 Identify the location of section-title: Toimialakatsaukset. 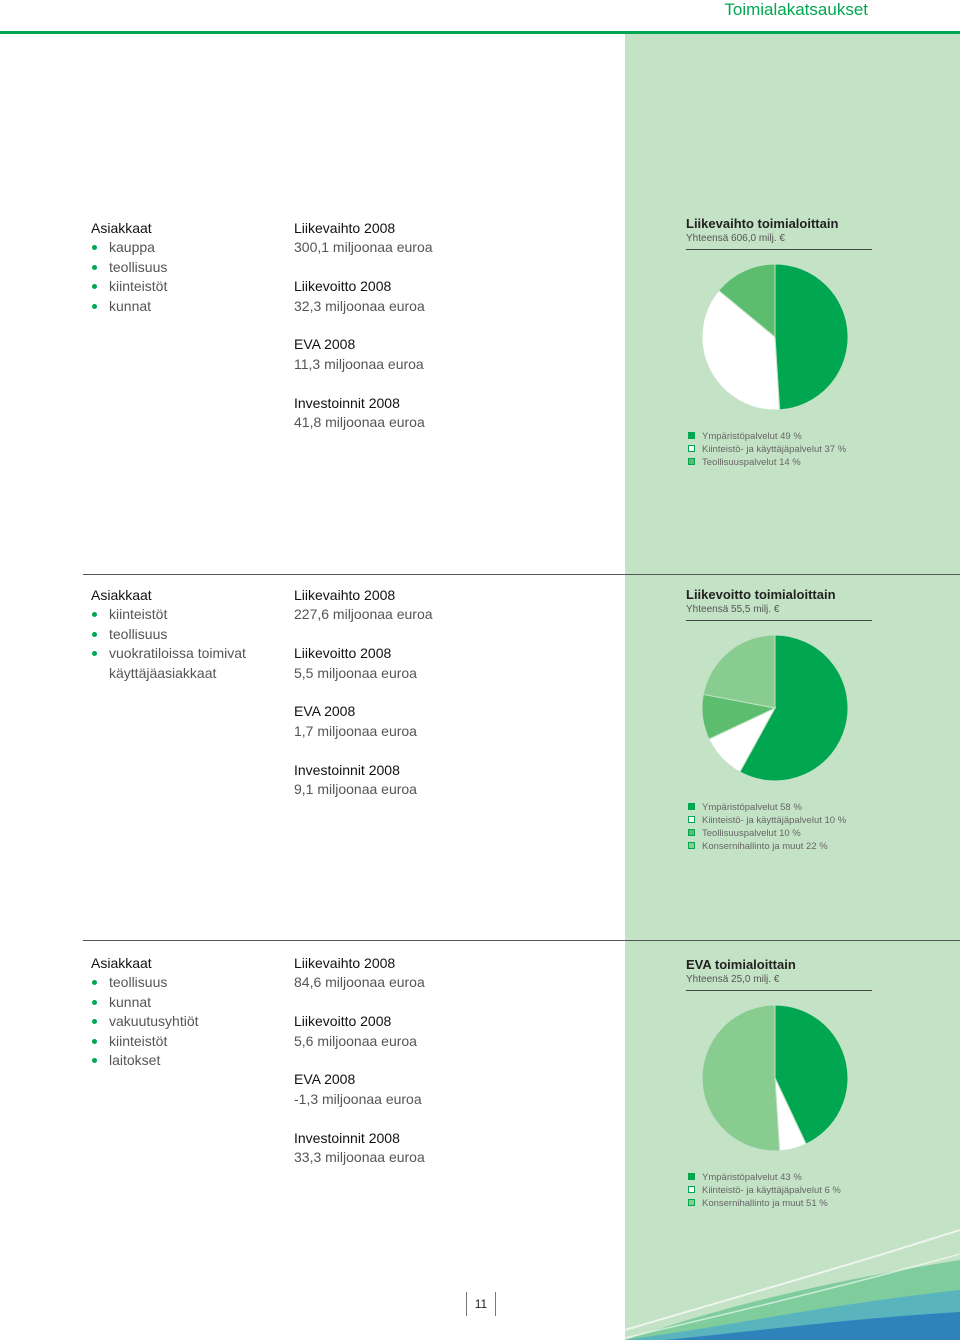
(796, 9).